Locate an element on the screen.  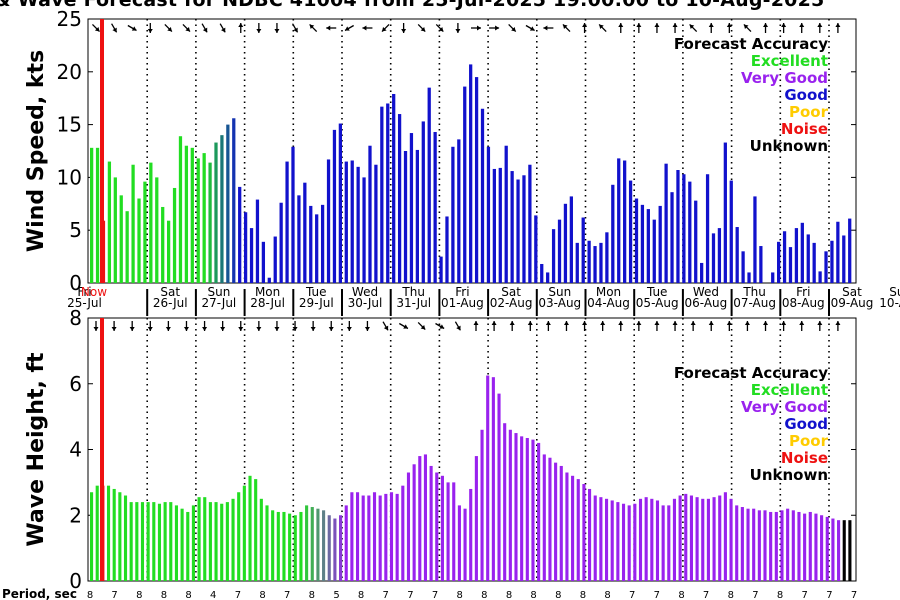
y-tick-label: 0 is located at coordinates (75, 283).